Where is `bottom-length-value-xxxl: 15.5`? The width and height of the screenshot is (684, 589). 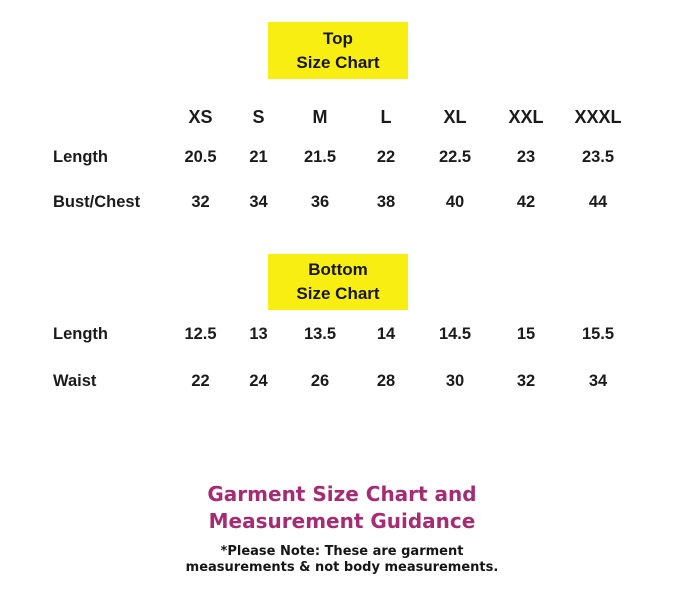
bottom-length-value-xxxl: 15.5 is located at coordinates (598, 334).